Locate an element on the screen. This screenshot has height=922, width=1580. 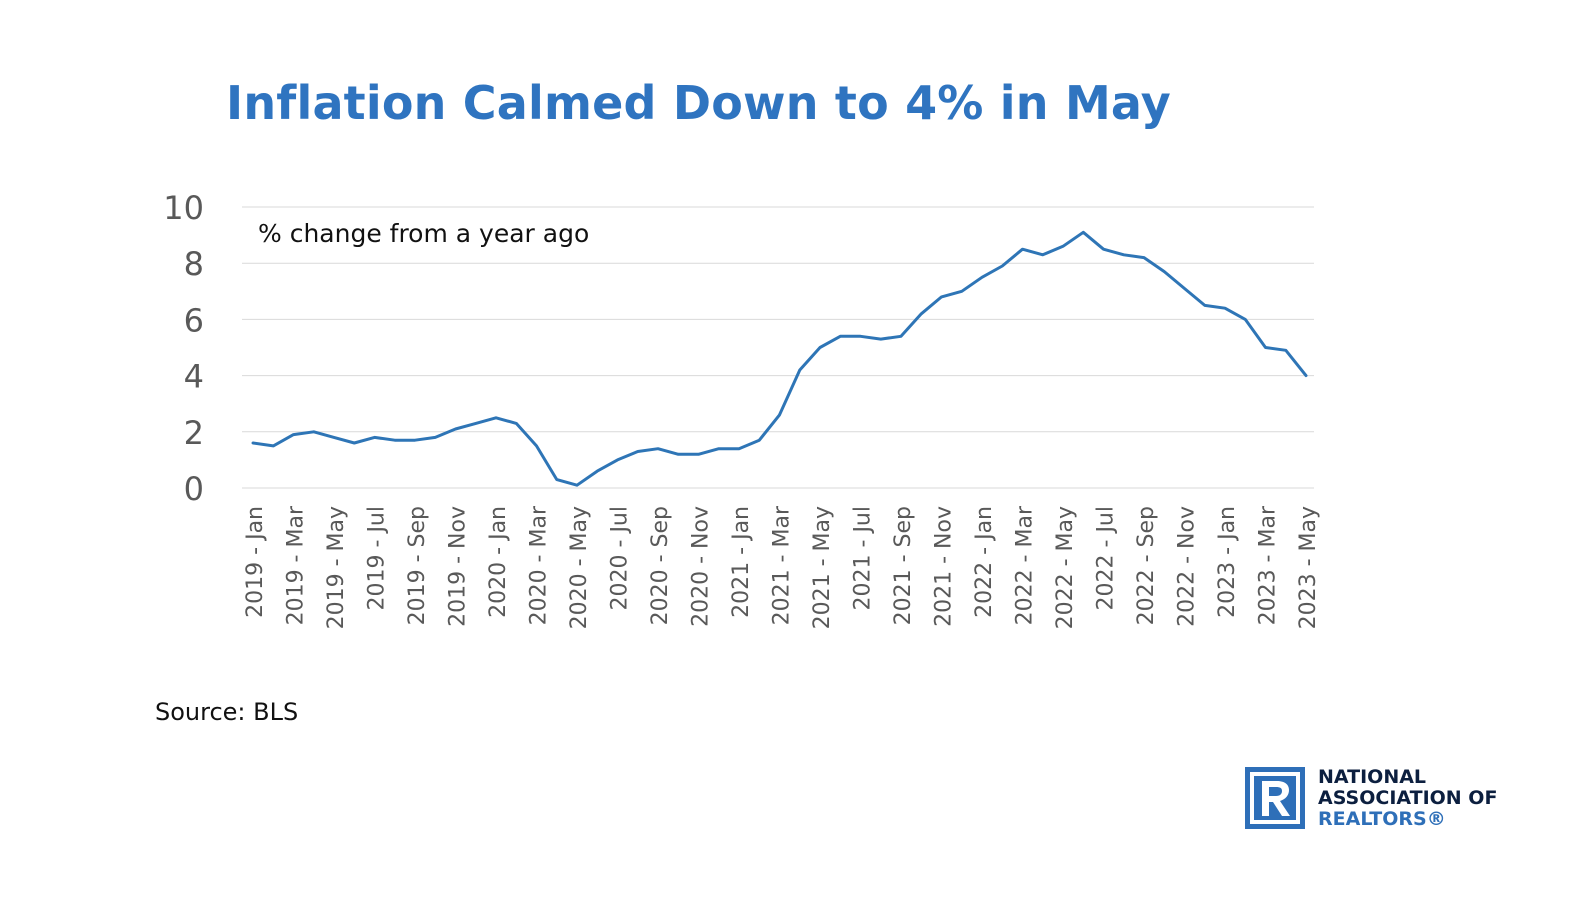
y-tick-label: 8 is located at coordinates (194, 264).